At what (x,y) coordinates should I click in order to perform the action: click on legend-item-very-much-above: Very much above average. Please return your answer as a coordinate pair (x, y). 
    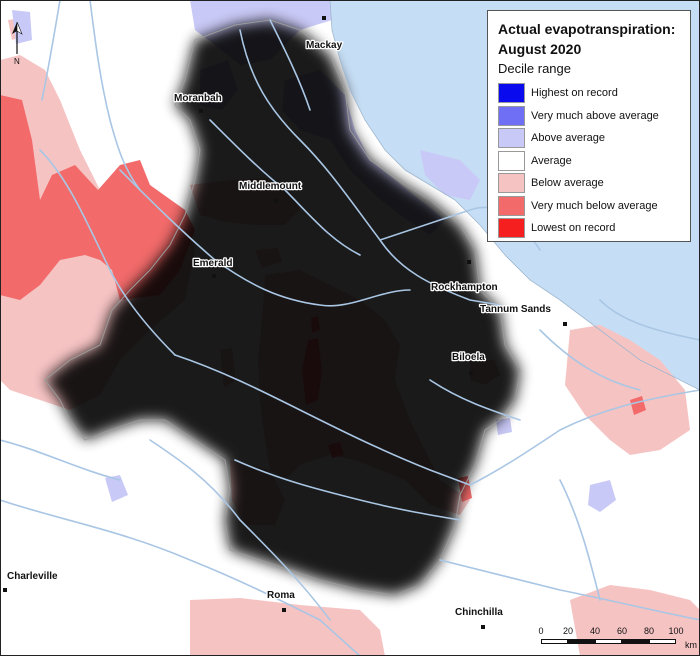
    Looking at the image, I should click on (589, 116).